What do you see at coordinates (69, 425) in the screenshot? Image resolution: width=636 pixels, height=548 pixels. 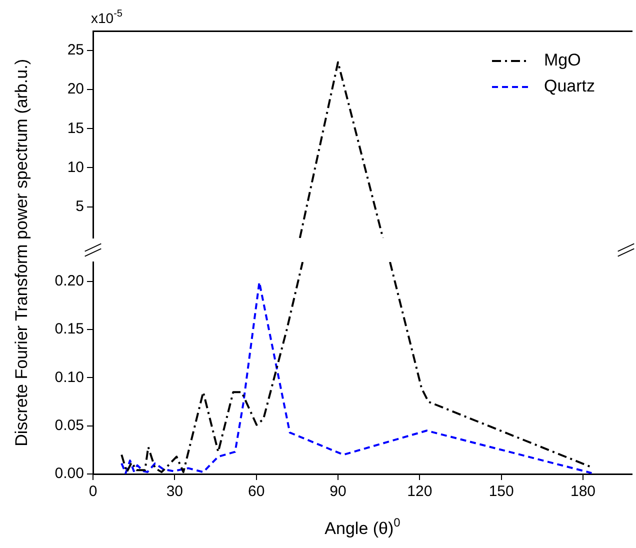 I see `y-tick-label: 0.05` at bounding box center [69, 425].